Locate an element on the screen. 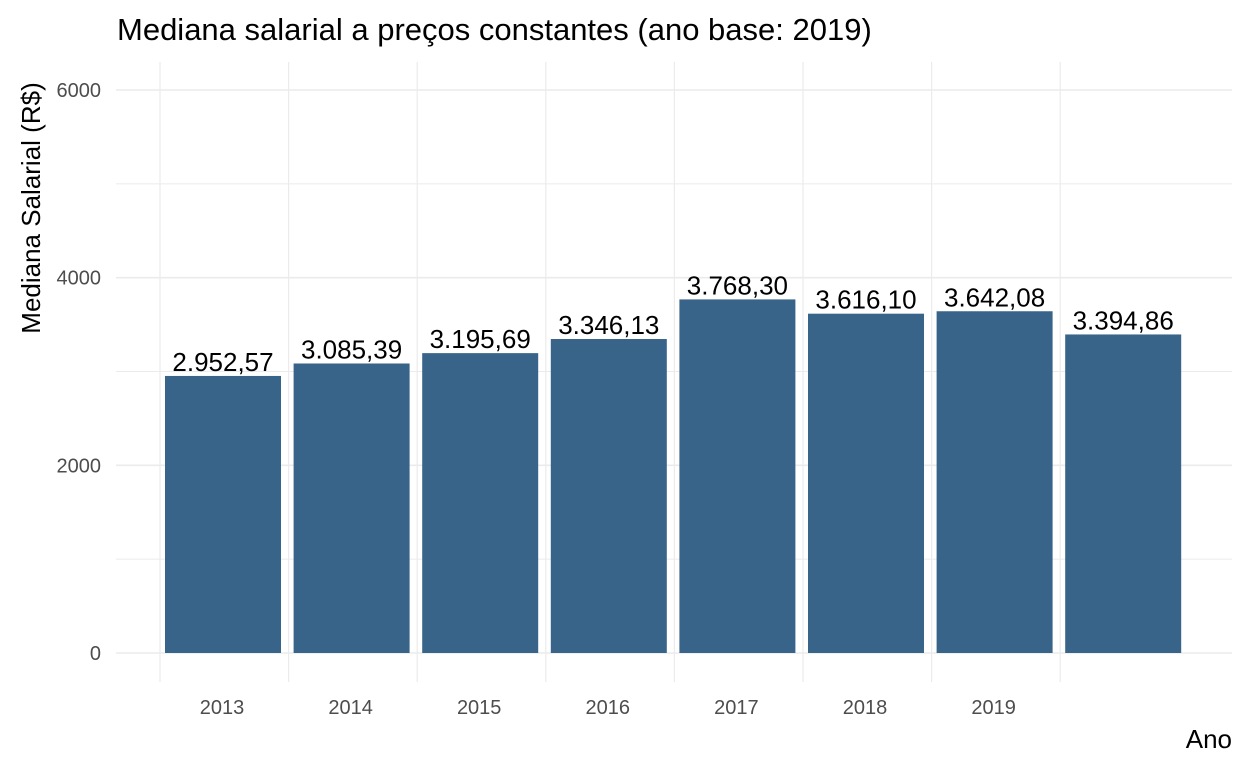  x-tick-label: 2016 is located at coordinates (608, 708).